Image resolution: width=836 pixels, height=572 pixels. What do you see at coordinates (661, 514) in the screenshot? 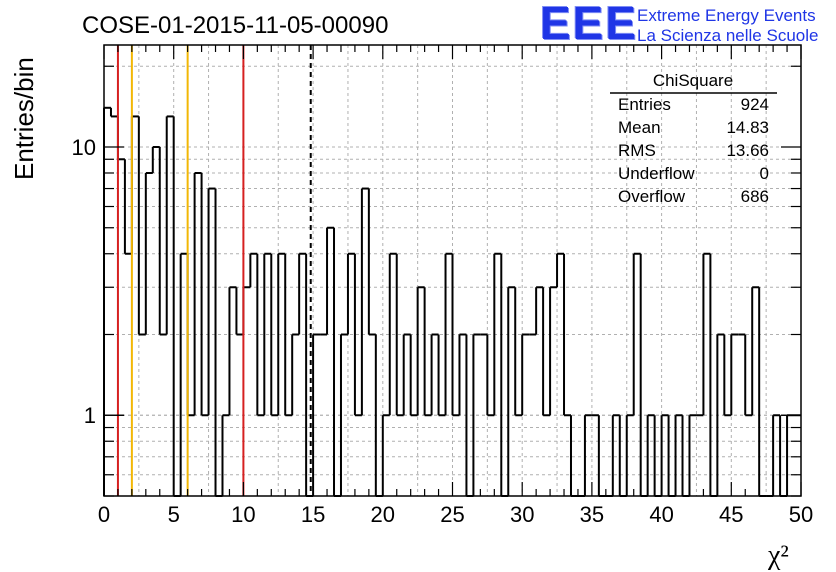
I see `x-tick-label: 40` at bounding box center [661, 514].